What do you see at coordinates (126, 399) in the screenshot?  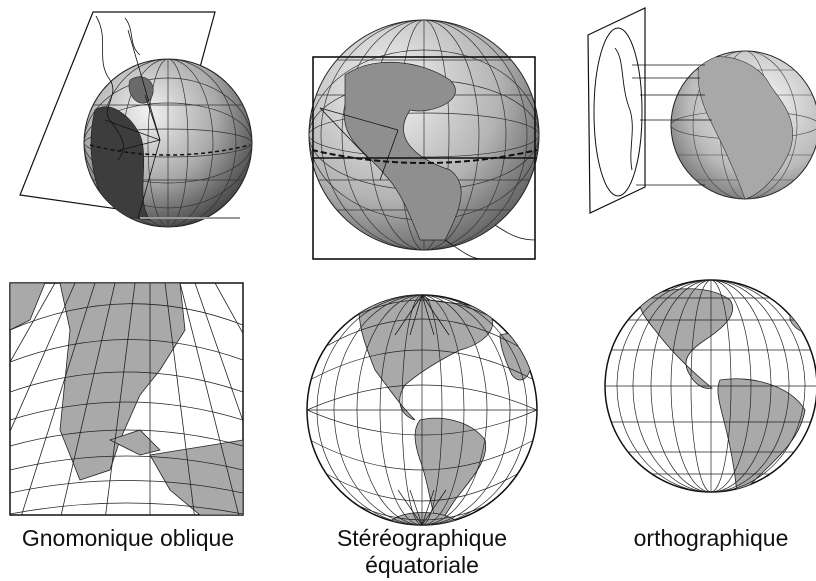 I see `gnomonic-map` at bounding box center [126, 399].